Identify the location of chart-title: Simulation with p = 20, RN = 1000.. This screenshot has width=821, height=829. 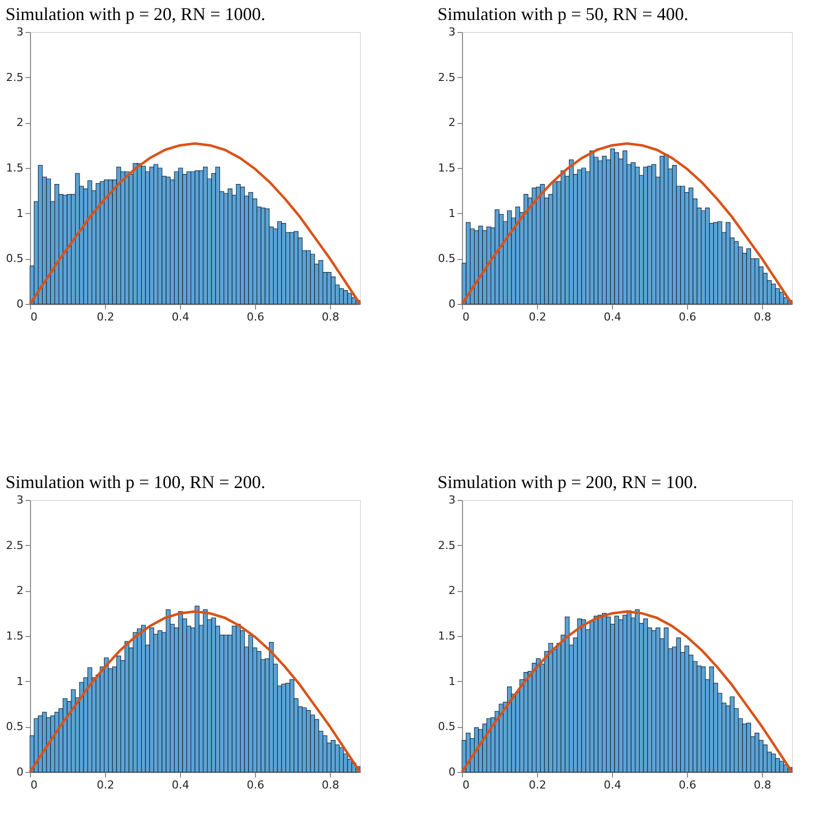
(136, 14).